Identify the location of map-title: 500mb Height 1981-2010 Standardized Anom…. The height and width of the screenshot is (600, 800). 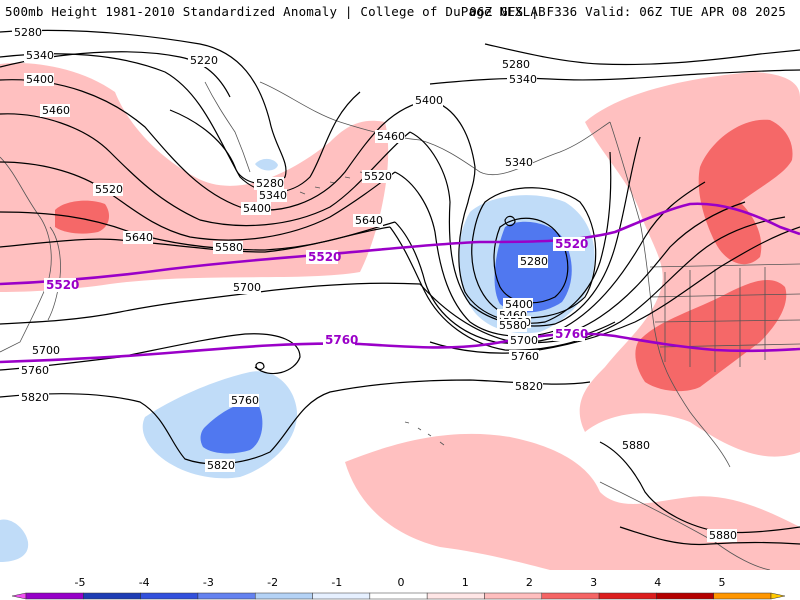
(275, 11).